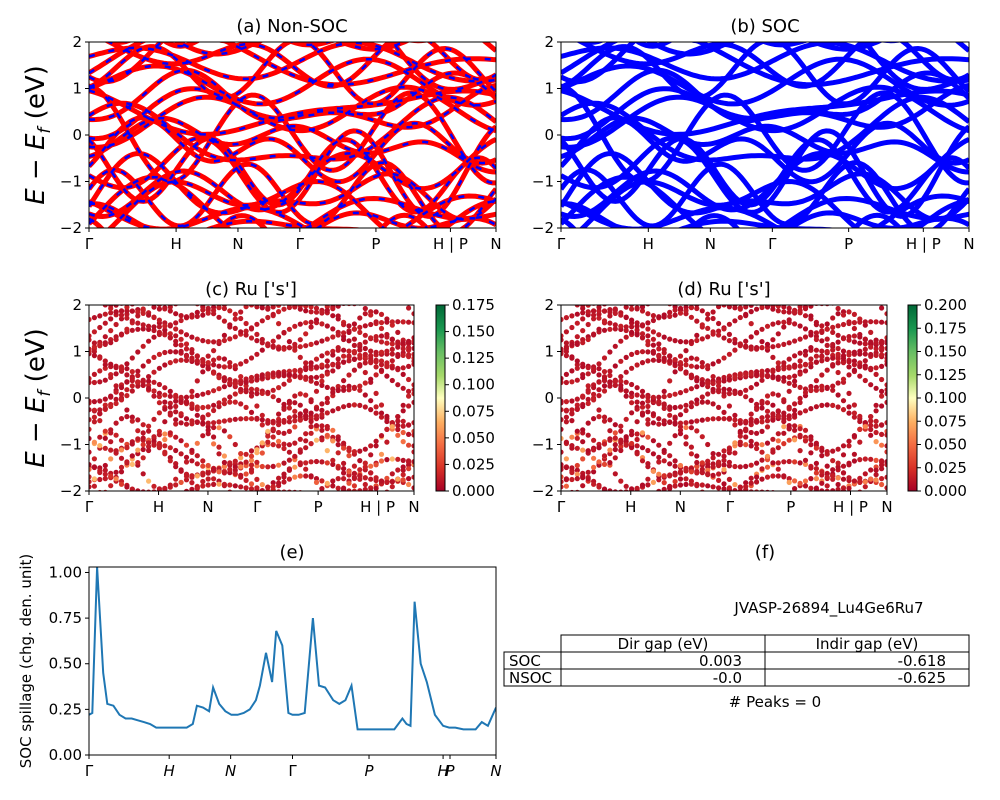 Image resolution: width=1000 pixels, height=800 pixels. Describe the element at coordinates (375, 244) in the screenshot. I see `xtick-label: P` at that location.